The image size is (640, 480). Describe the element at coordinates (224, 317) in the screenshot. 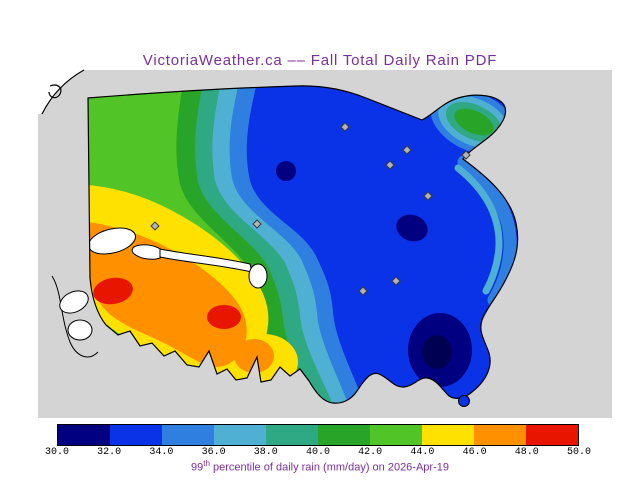

I see `high-spot-central` at that location.